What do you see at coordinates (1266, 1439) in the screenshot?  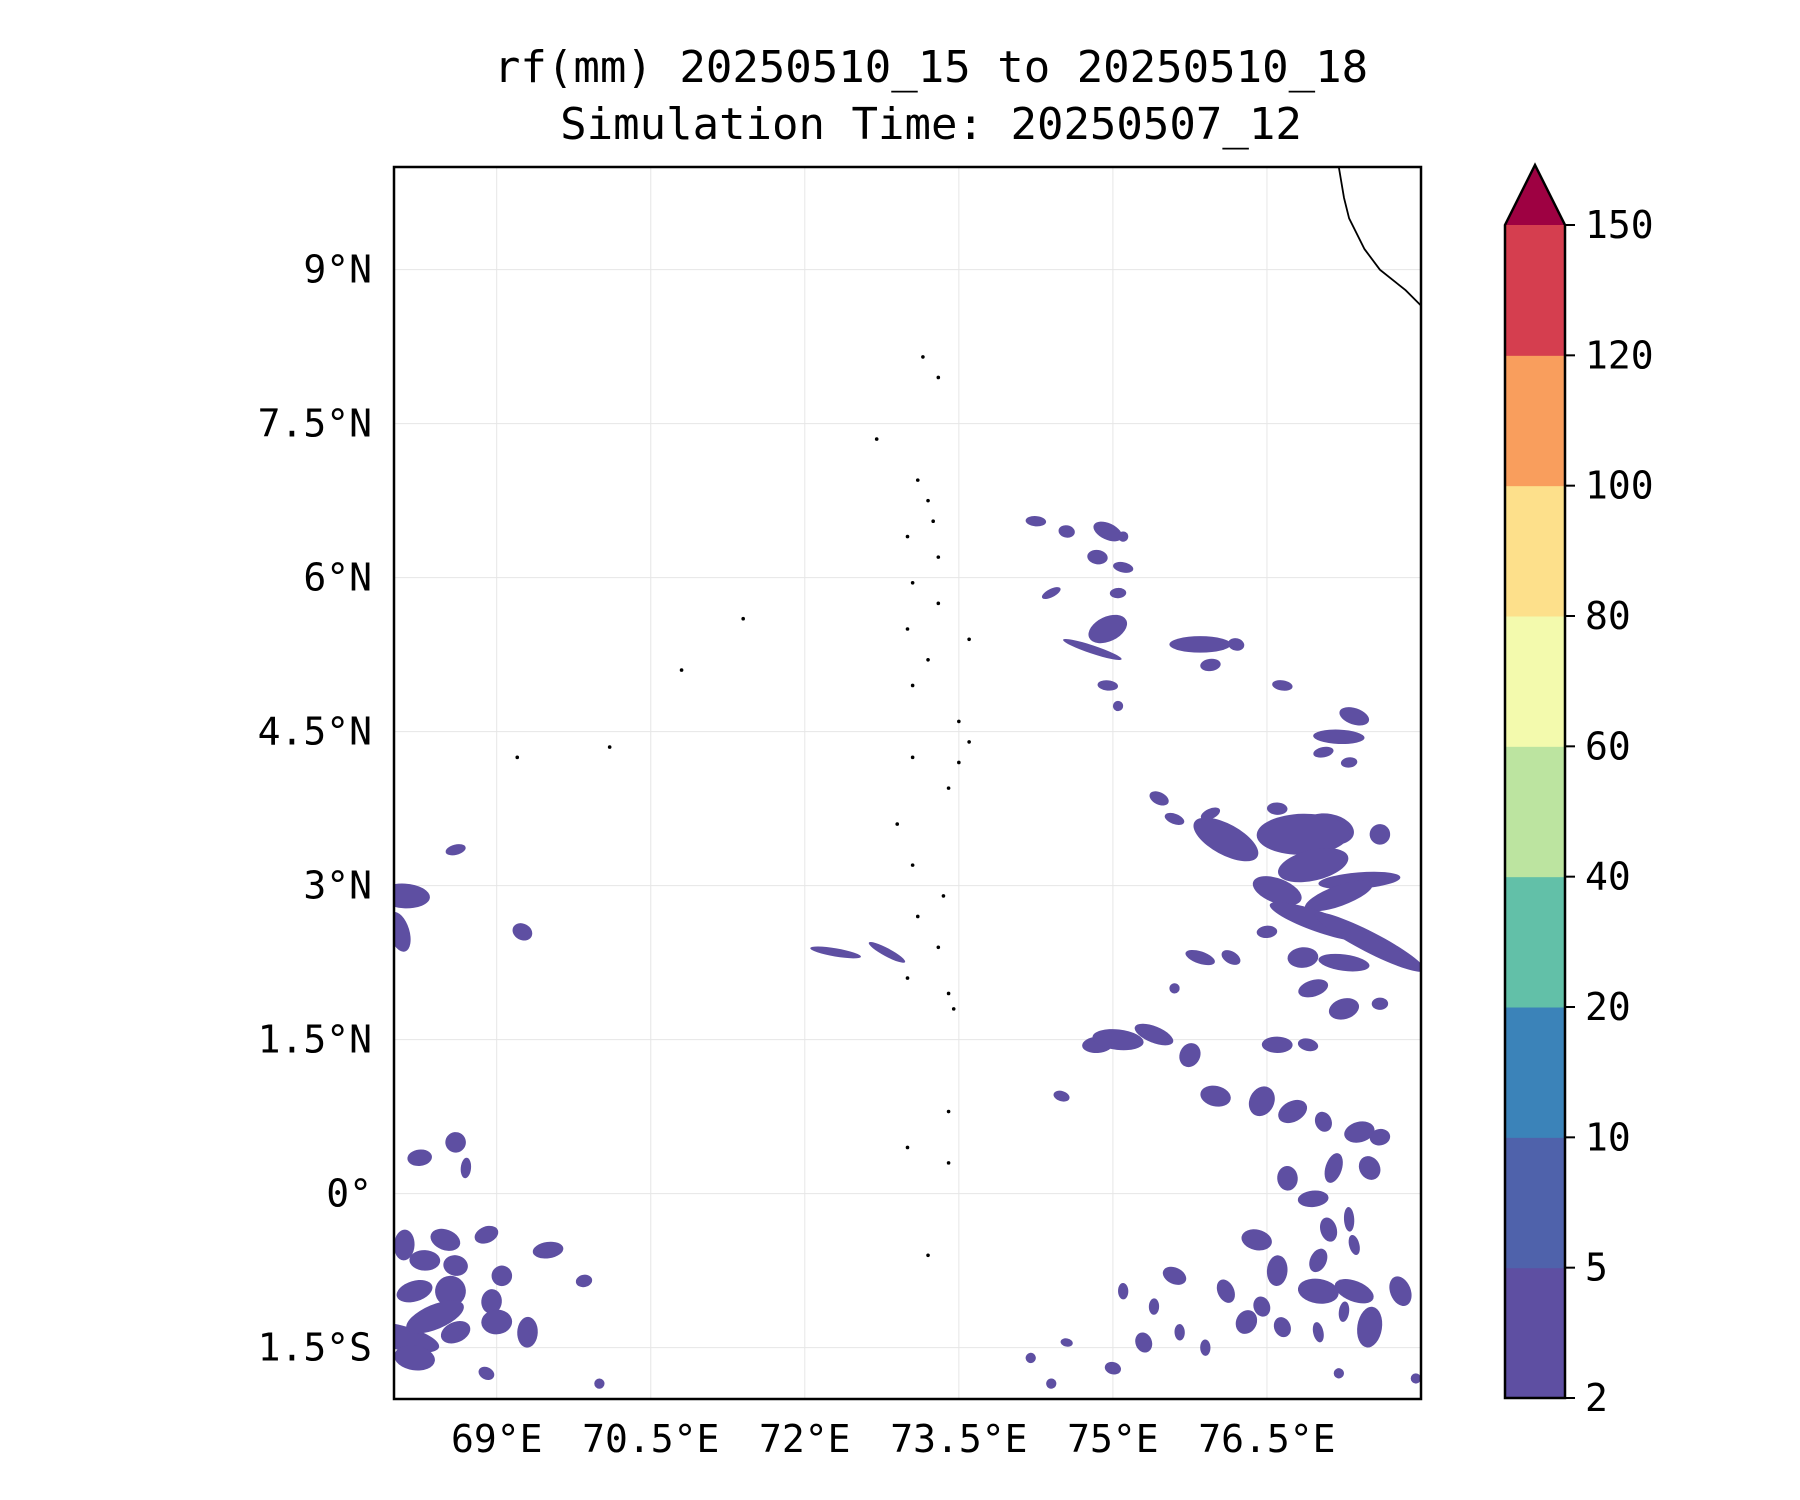 I see `lon-tick-label: 76.5°E` at bounding box center [1266, 1439].